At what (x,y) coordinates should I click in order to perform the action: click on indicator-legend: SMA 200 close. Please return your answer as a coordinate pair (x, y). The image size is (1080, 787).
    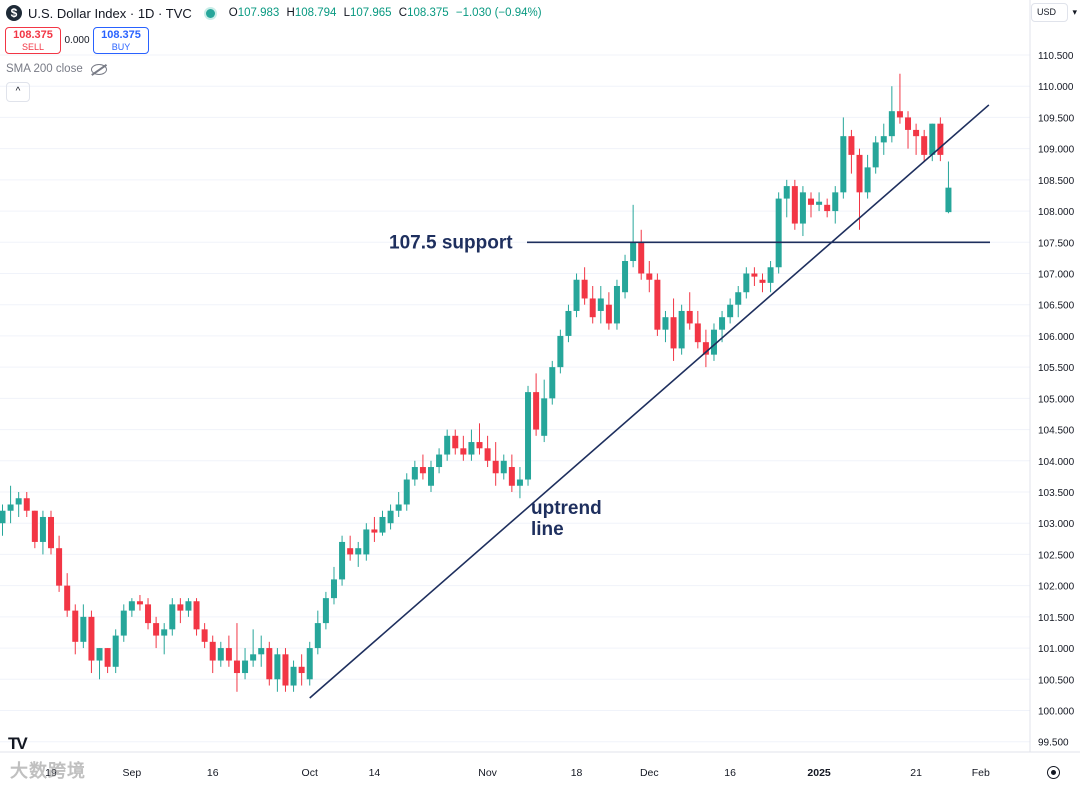
    Looking at the image, I should click on (56, 69).